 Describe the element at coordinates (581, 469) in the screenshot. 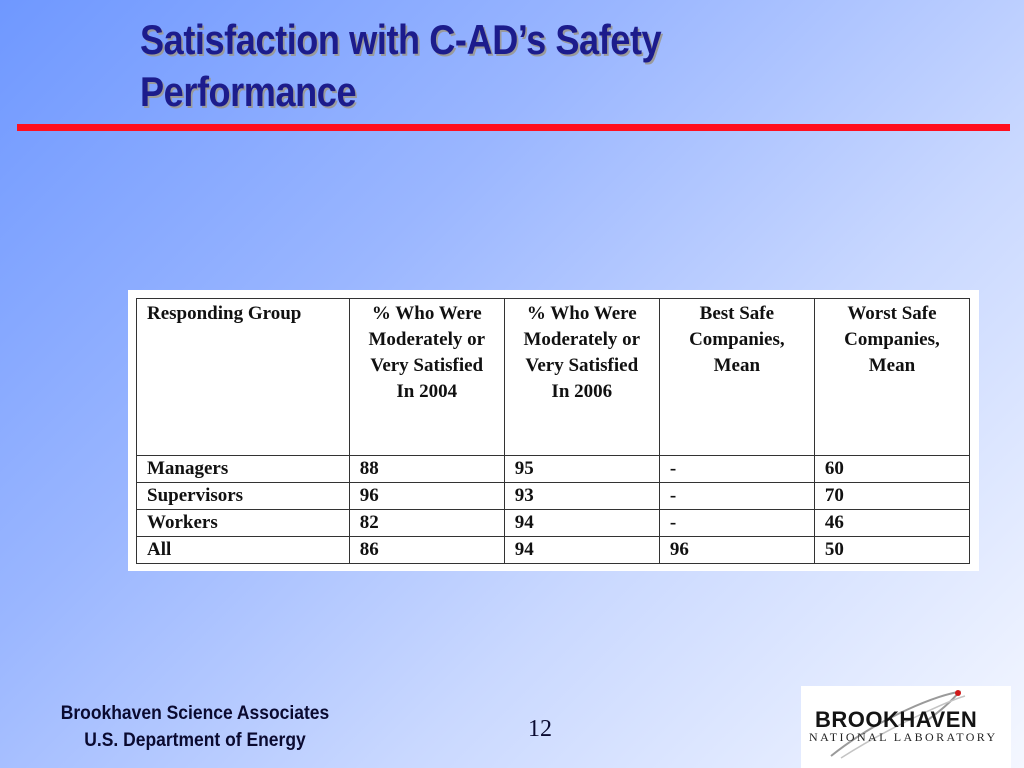

I see `table-cell-2006: 95` at that location.